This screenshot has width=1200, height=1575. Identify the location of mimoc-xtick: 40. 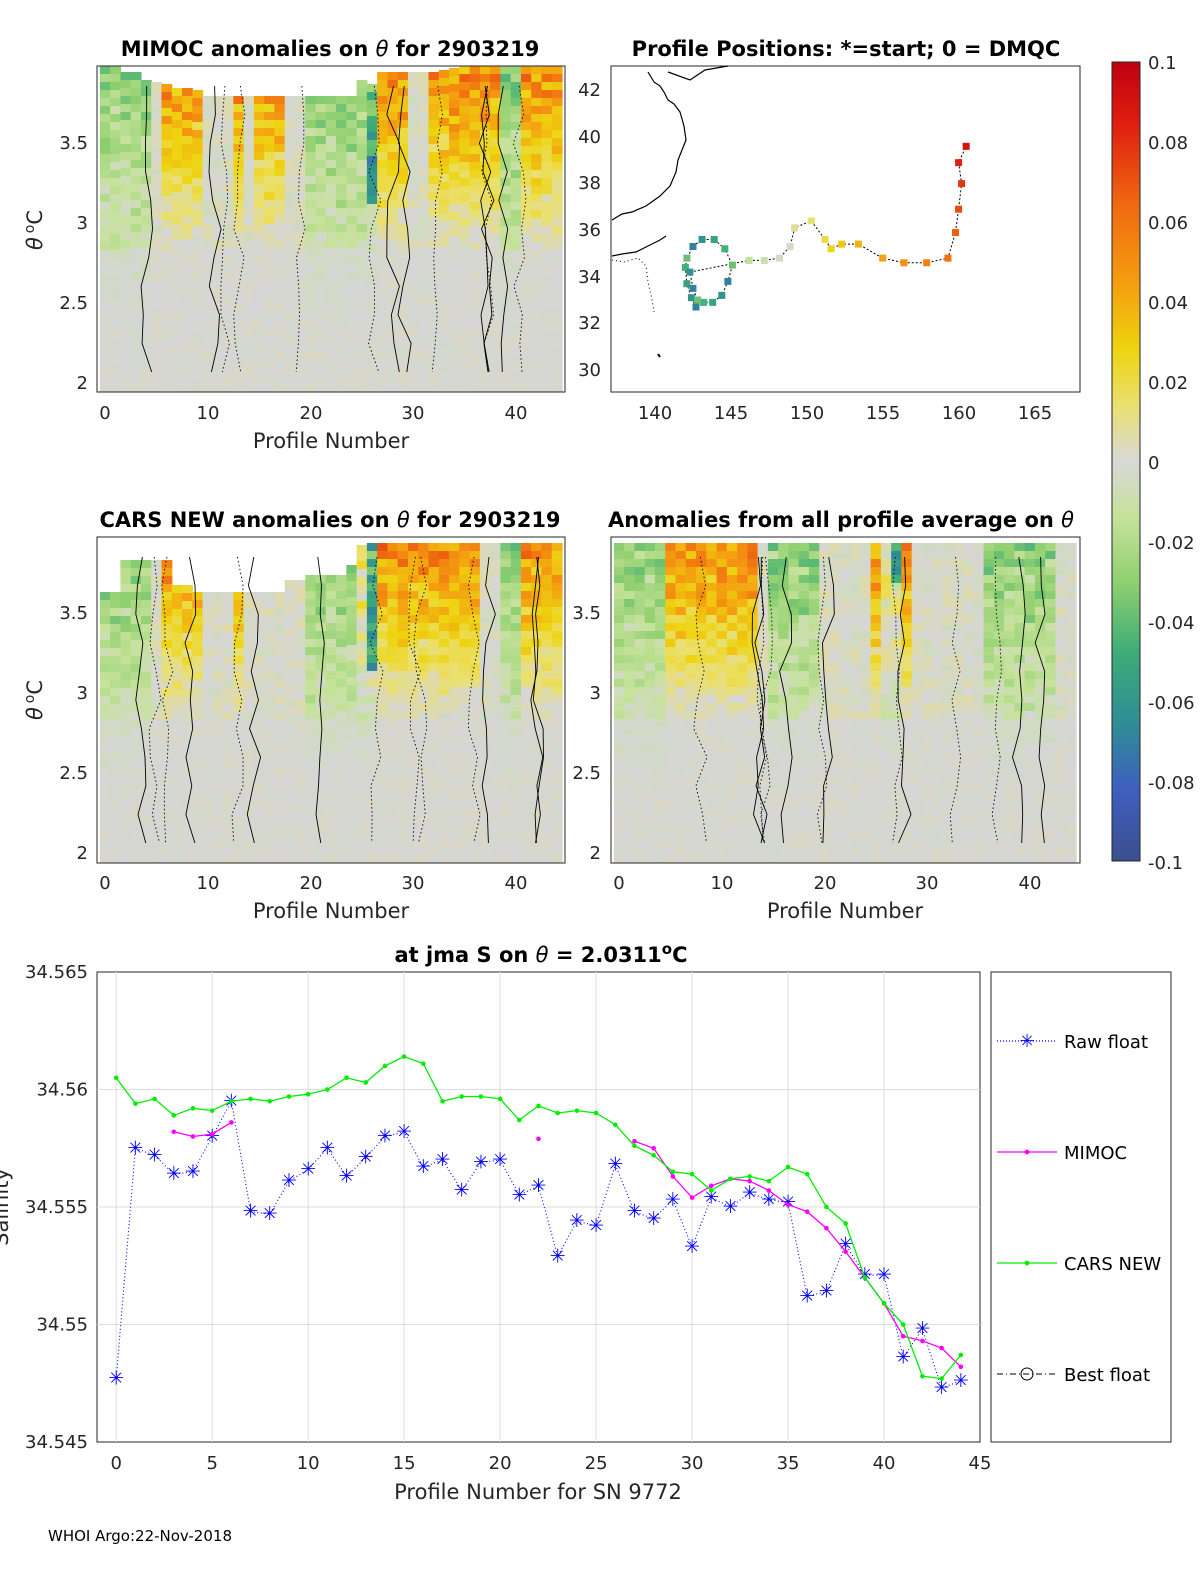
(516, 413).